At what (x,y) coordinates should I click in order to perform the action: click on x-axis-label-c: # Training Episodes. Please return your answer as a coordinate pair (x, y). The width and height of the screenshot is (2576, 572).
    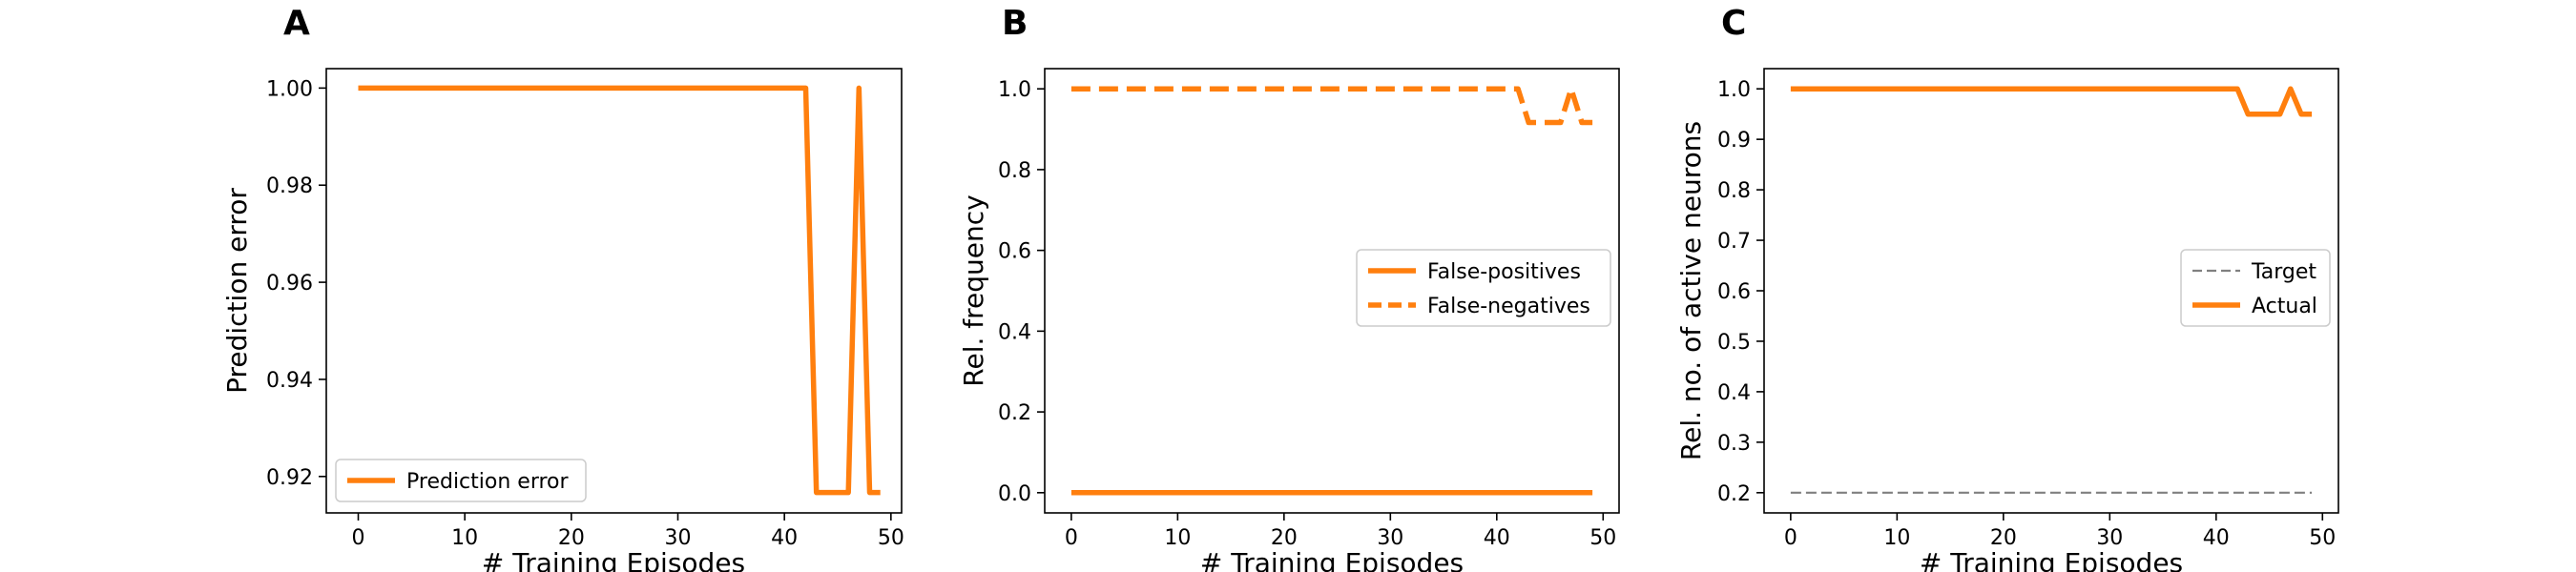
    Looking at the image, I should click on (2051, 559).